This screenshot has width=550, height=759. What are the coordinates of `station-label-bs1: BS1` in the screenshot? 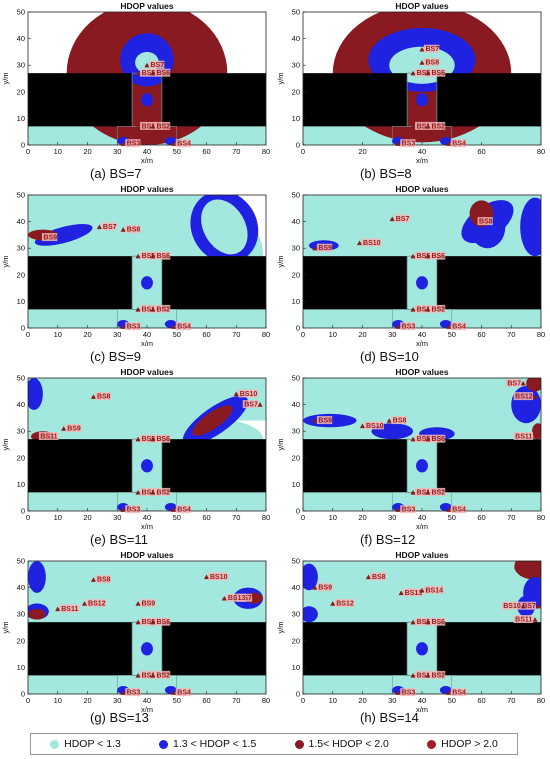 It's located at (149, 675).